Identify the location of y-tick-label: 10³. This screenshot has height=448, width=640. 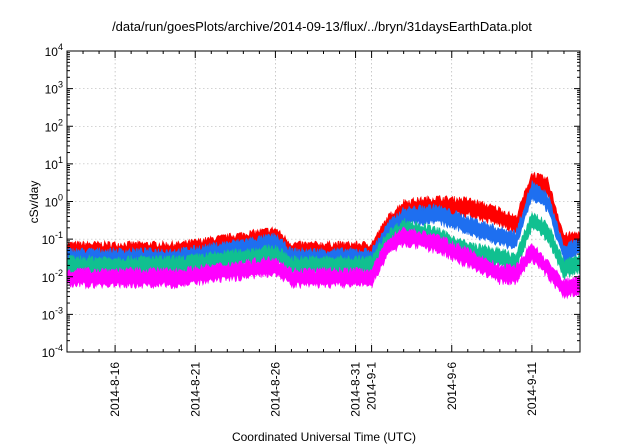
(54, 88).